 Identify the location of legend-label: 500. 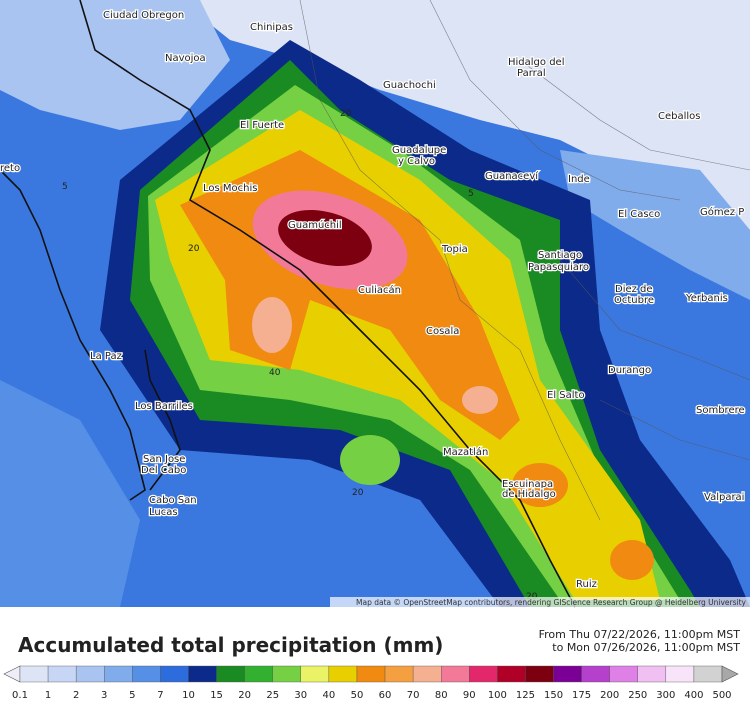
(721, 695).